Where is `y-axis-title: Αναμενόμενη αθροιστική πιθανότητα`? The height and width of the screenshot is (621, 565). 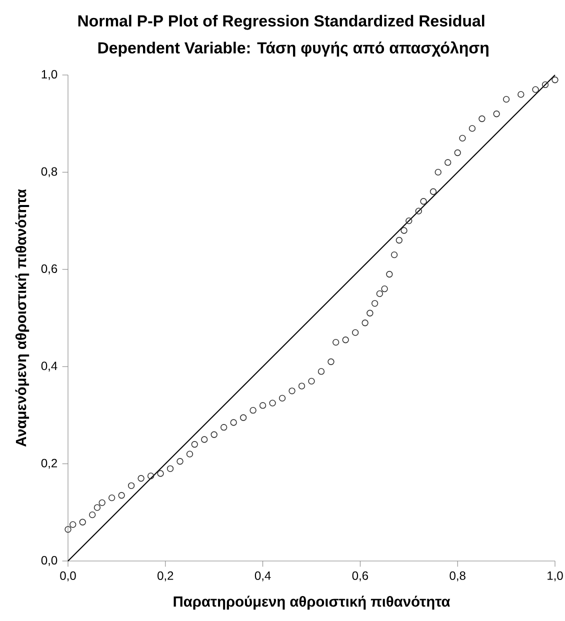
y-axis-title: Αναμενόμενη αθροιστική πιθανότητα is located at coordinates (22, 318).